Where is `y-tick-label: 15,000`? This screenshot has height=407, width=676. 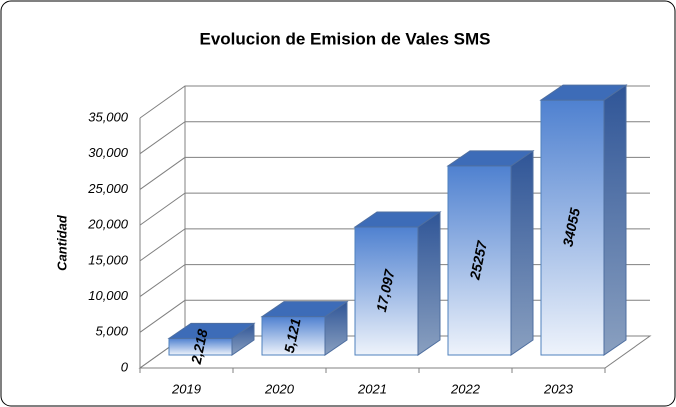
y-tick-label: 15,000 is located at coordinates (108, 259).